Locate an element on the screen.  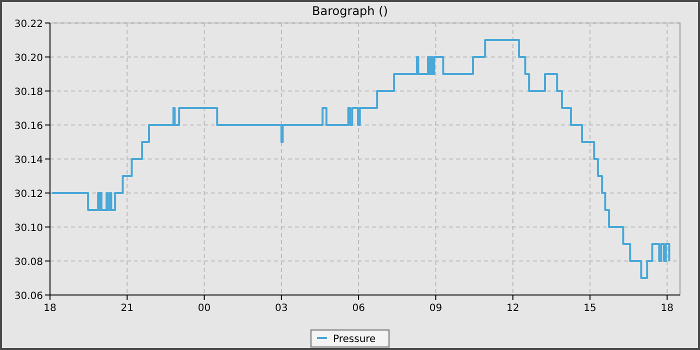
y-tick-label: 30.14 is located at coordinates (28, 160).